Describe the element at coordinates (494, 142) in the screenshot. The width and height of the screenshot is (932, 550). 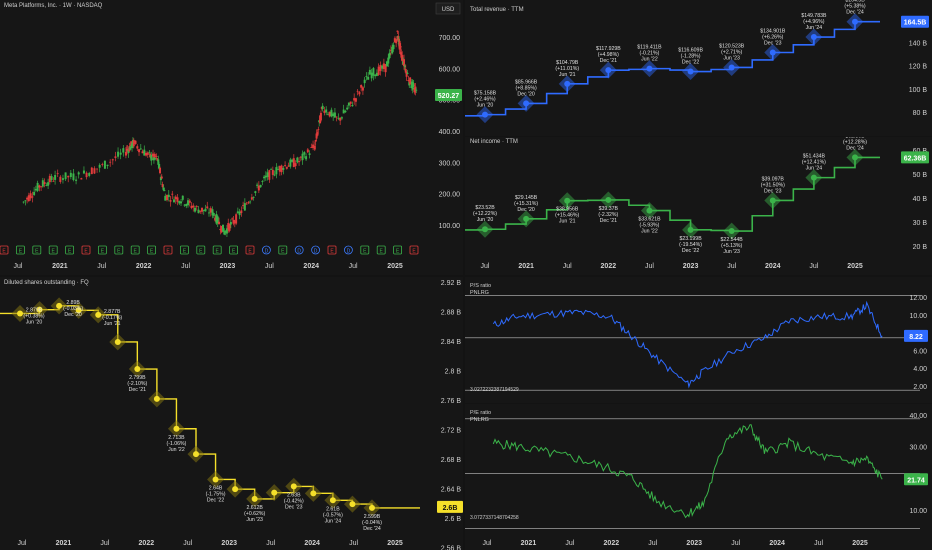
I see `income-pane-title: Net income · TTM` at that location.